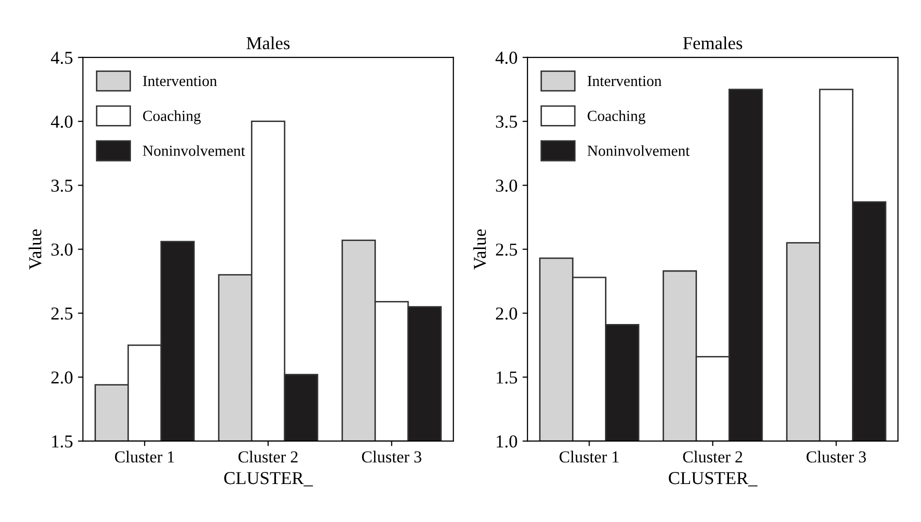 The width and height of the screenshot is (921, 522). Describe the element at coordinates (507, 441) in the screenshot. I see `y-tick-label: 1.0` at that location.